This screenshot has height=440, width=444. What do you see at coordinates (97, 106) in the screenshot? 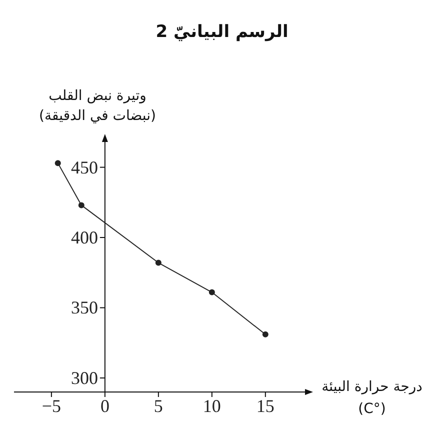
I see `y-axis-title: وتيرة نبض القلب (نبضات في الدقيقة)` at bounding box center [97, 106].